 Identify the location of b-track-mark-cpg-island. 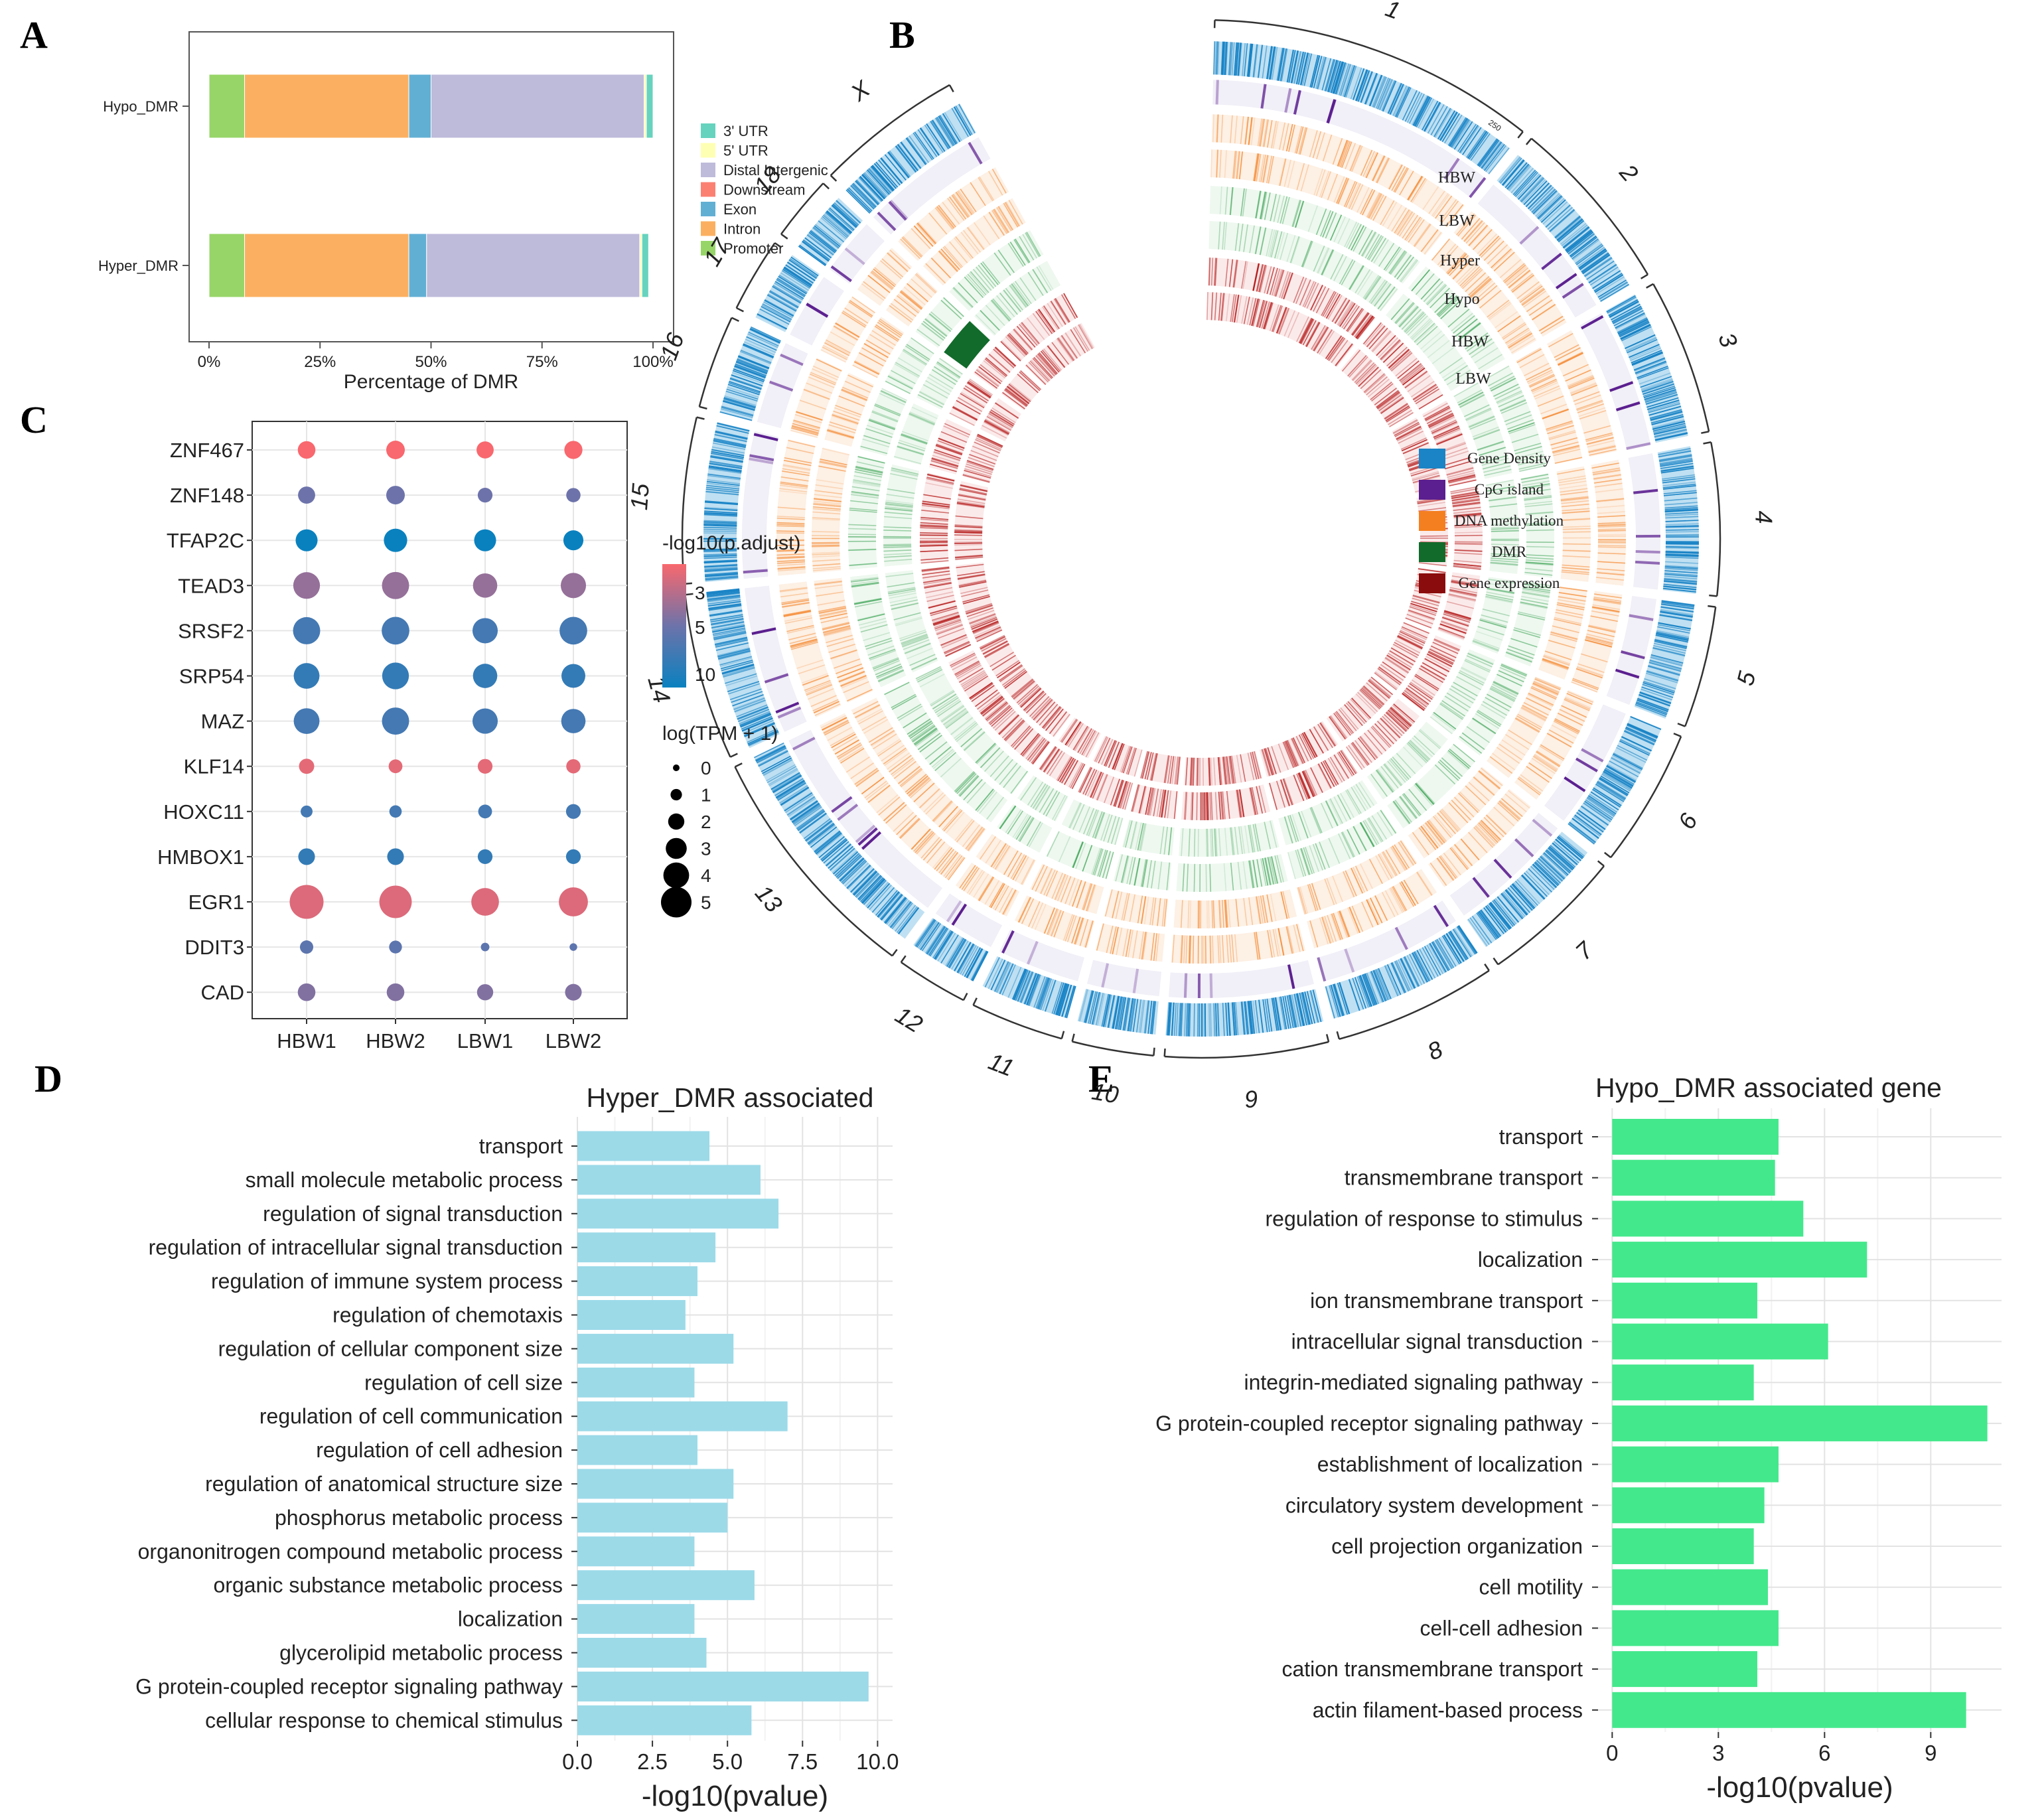
(1297, 102).